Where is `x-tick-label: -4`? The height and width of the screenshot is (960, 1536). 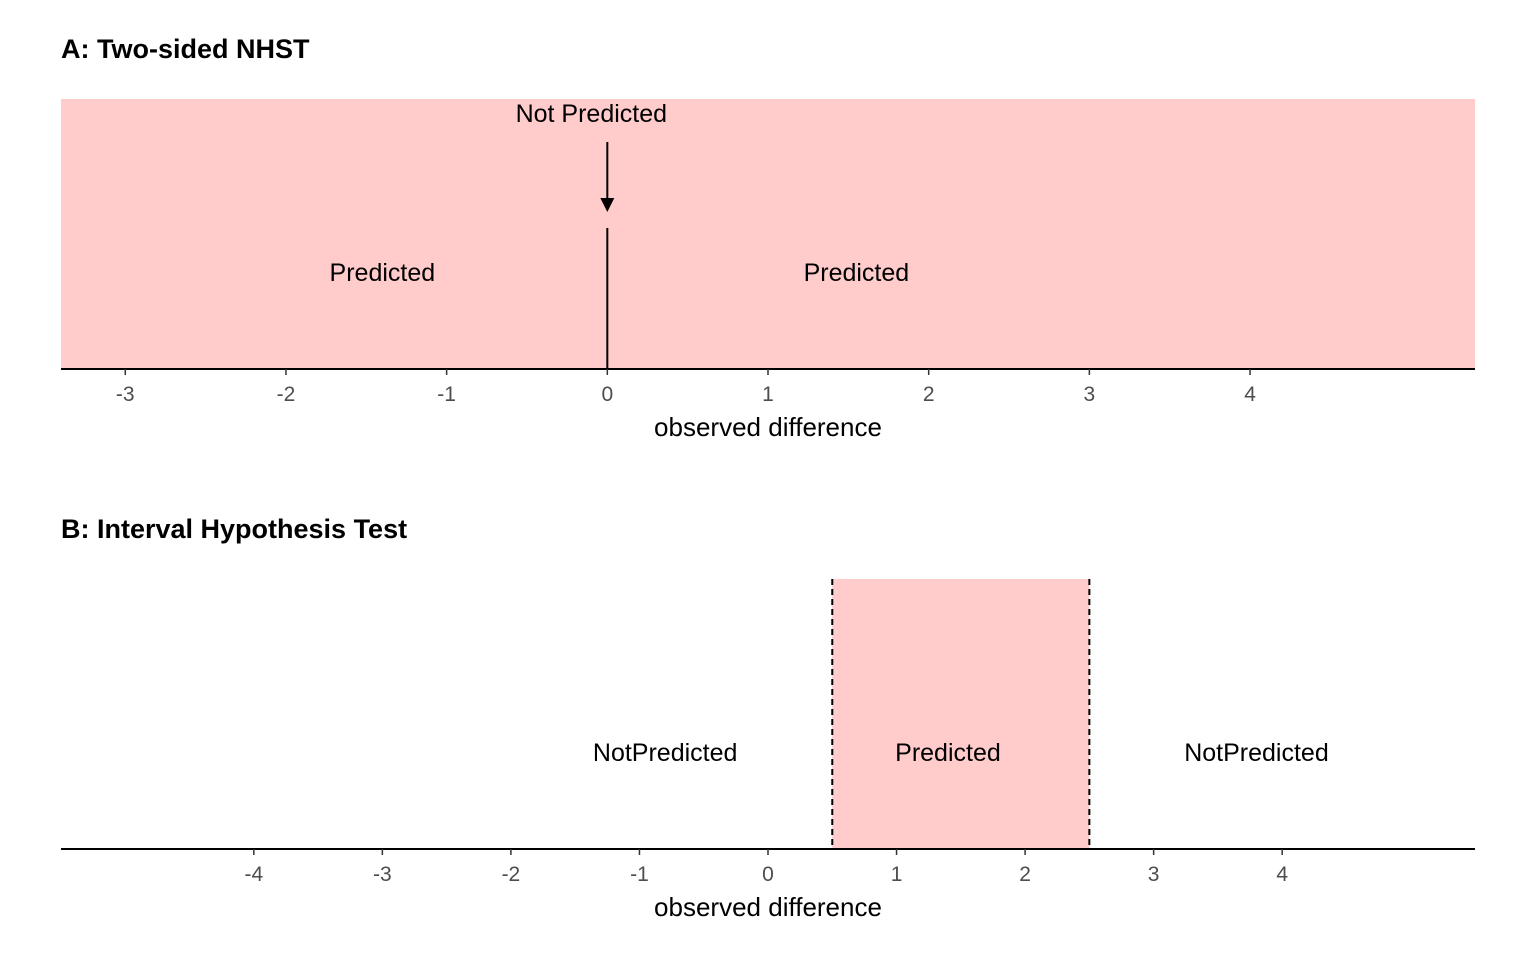
x-tick-label: -4 is located at coordinates (253, 874).